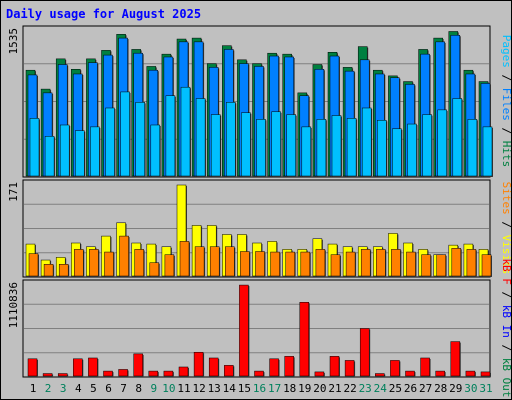 The height and width of the screenshot is (400, 512). Describe the element at coordinates (349, 388) in the screenshot. I see `x-tick-label-22: 22` at that location.